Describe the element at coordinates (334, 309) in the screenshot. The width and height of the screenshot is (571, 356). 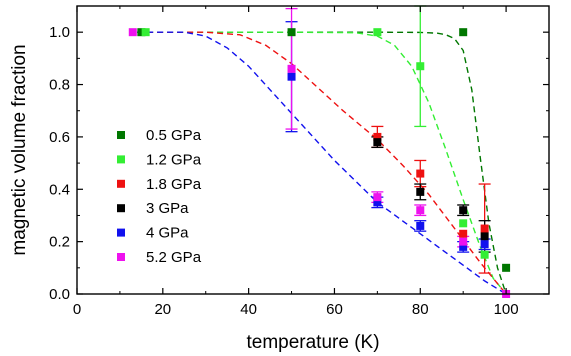
I see `x-tick-label: 60` at that location.